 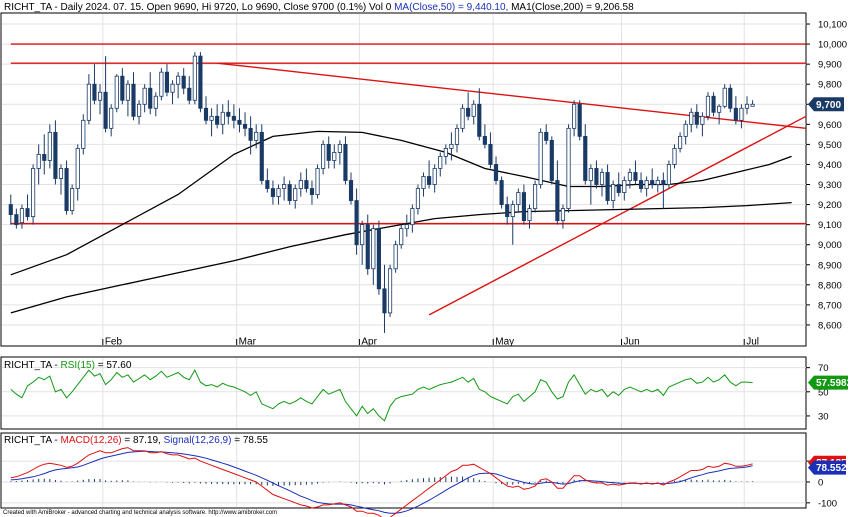 I want to click on month-label: Jun, so click(x=632, y=342).